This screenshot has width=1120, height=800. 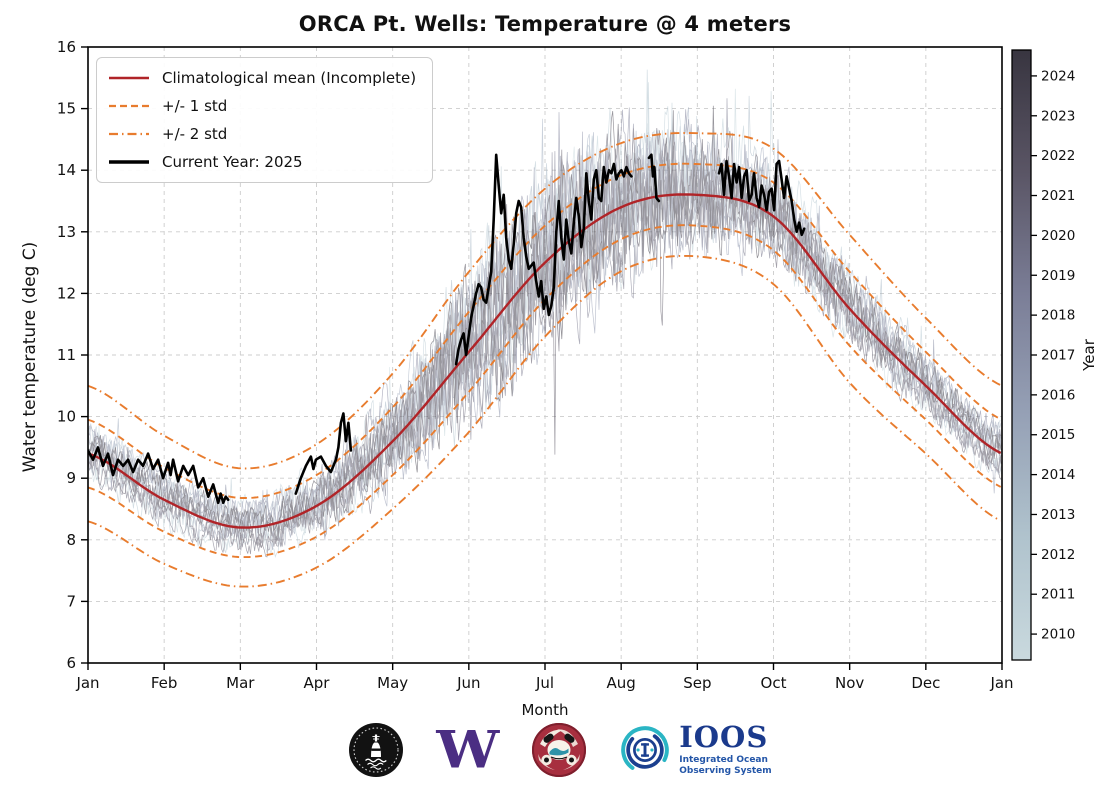 What do you see at coordinates (1058, 475) in the screenshot?
I see `colorbar-tick-label: 2014` at bounding box center [1058, 475].